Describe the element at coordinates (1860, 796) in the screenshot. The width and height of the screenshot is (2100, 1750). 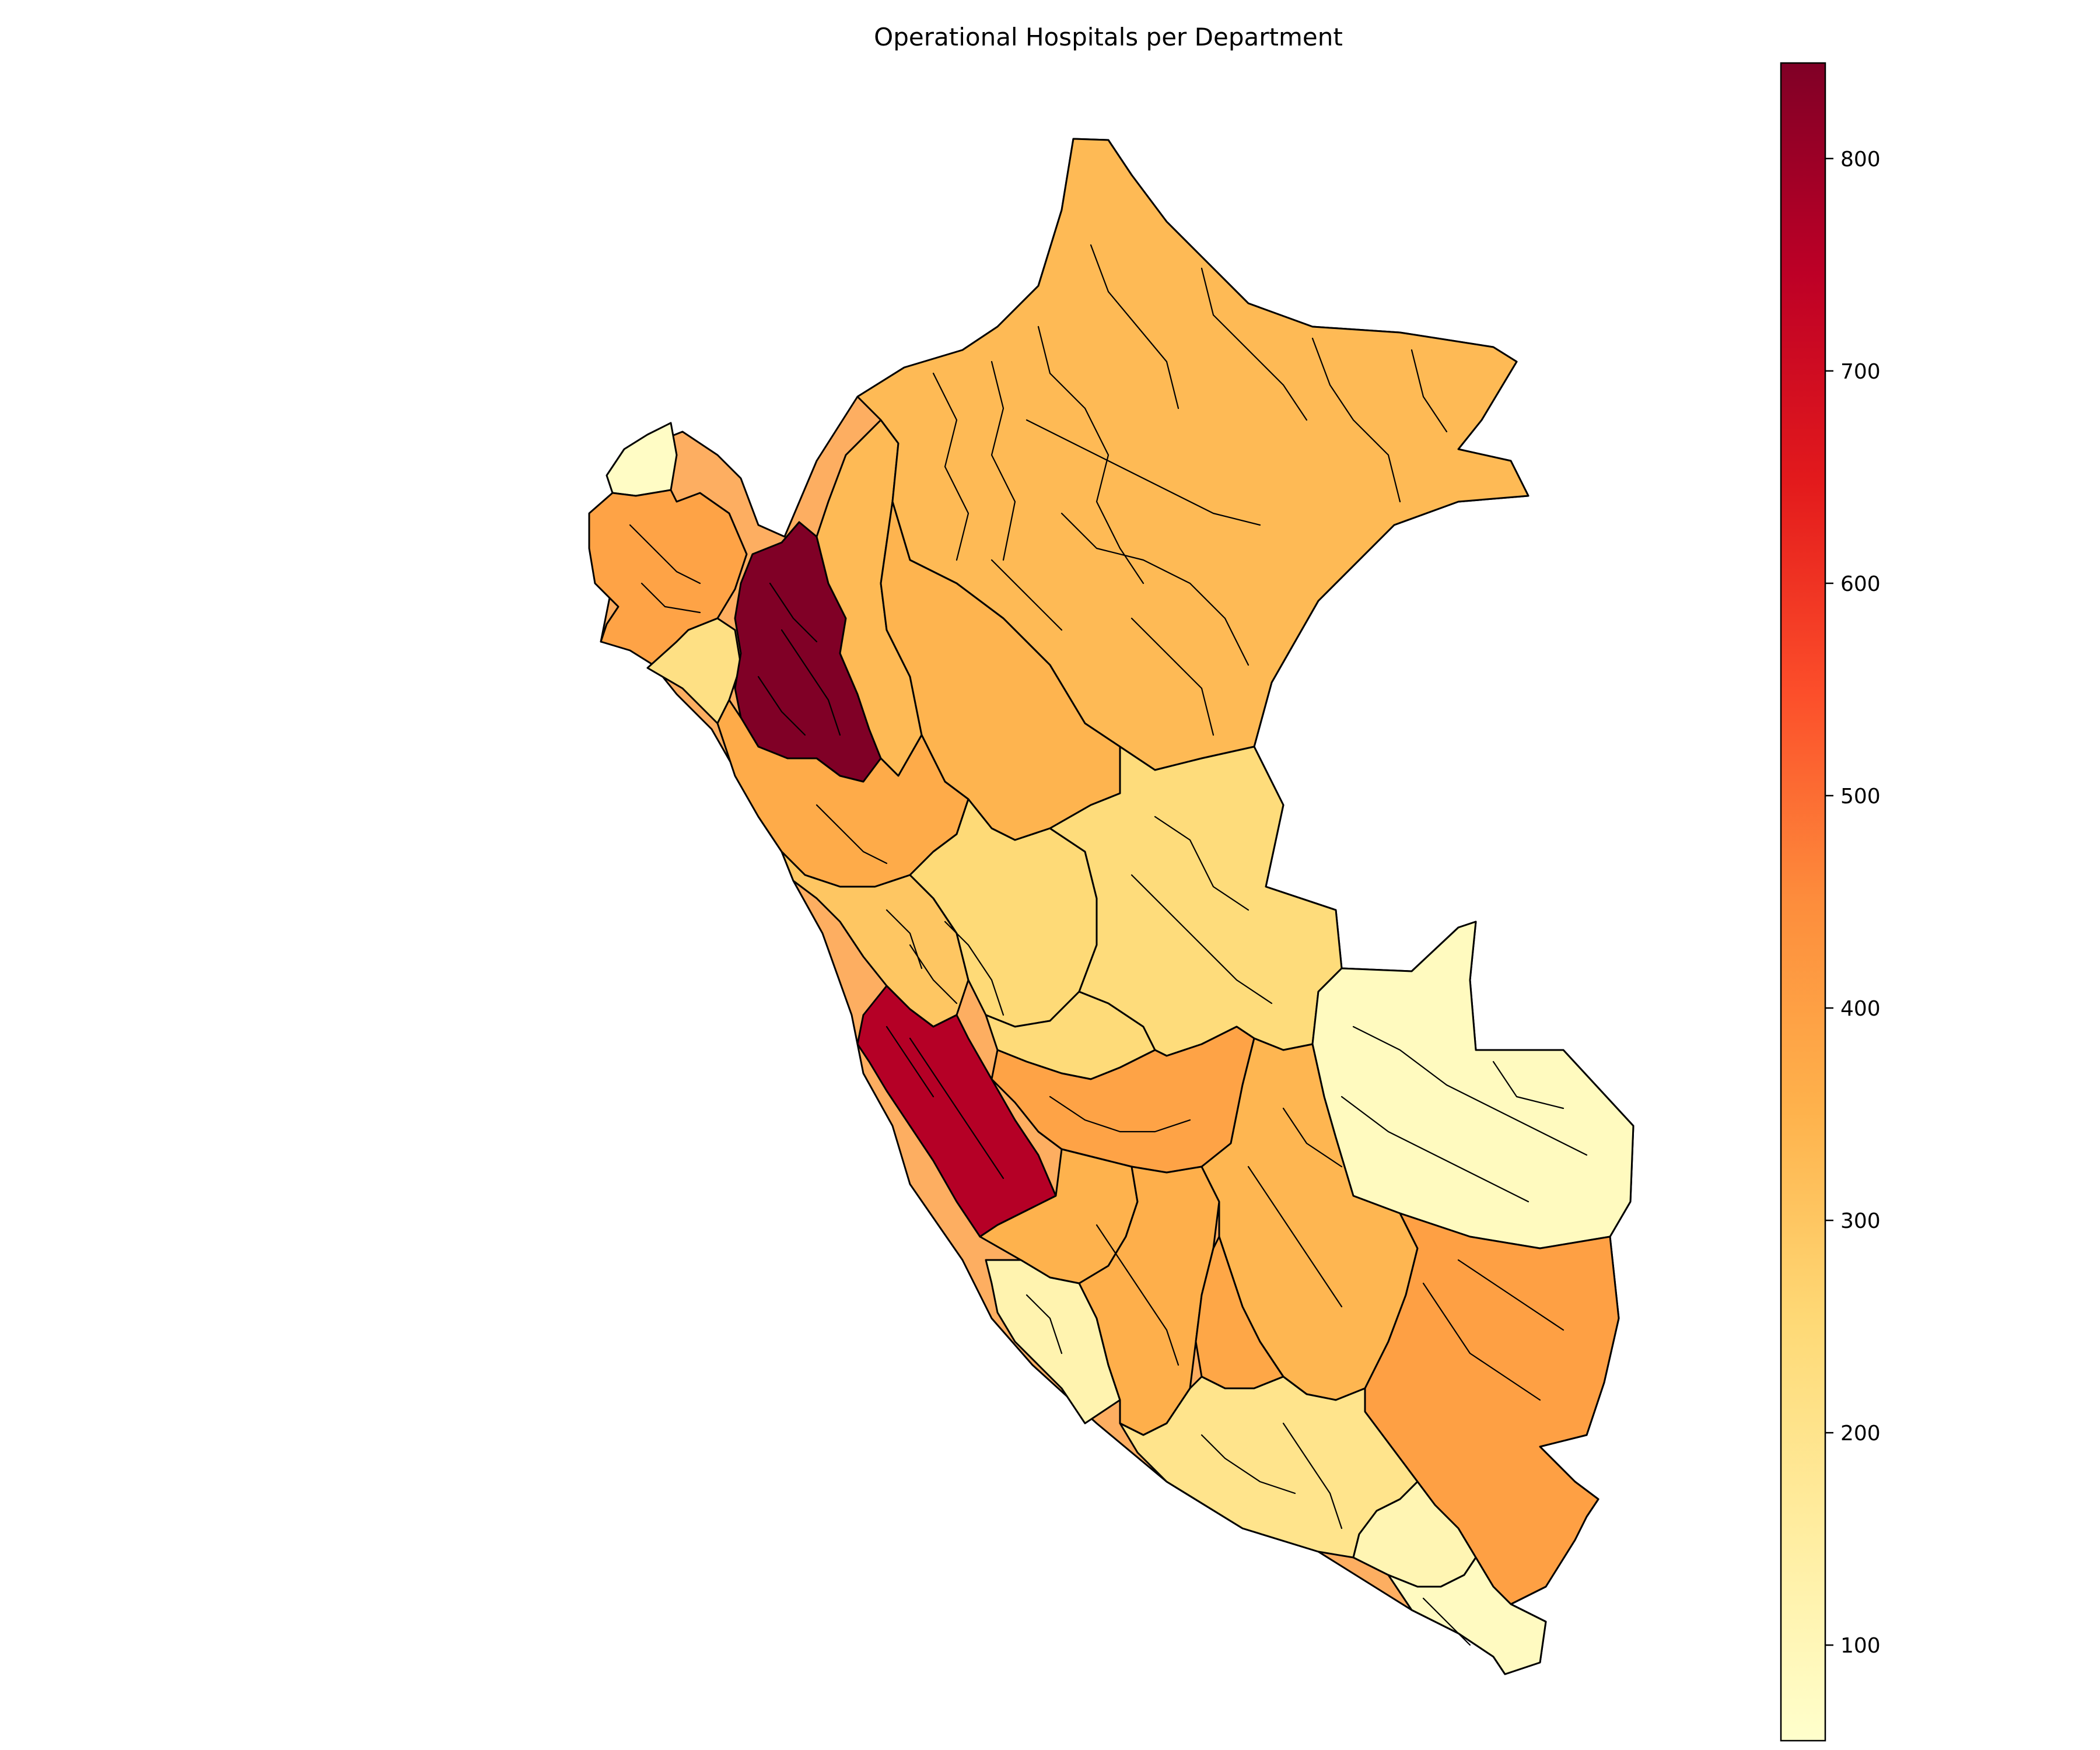
I see `colorbar-tick-label-500: 500` at that location.